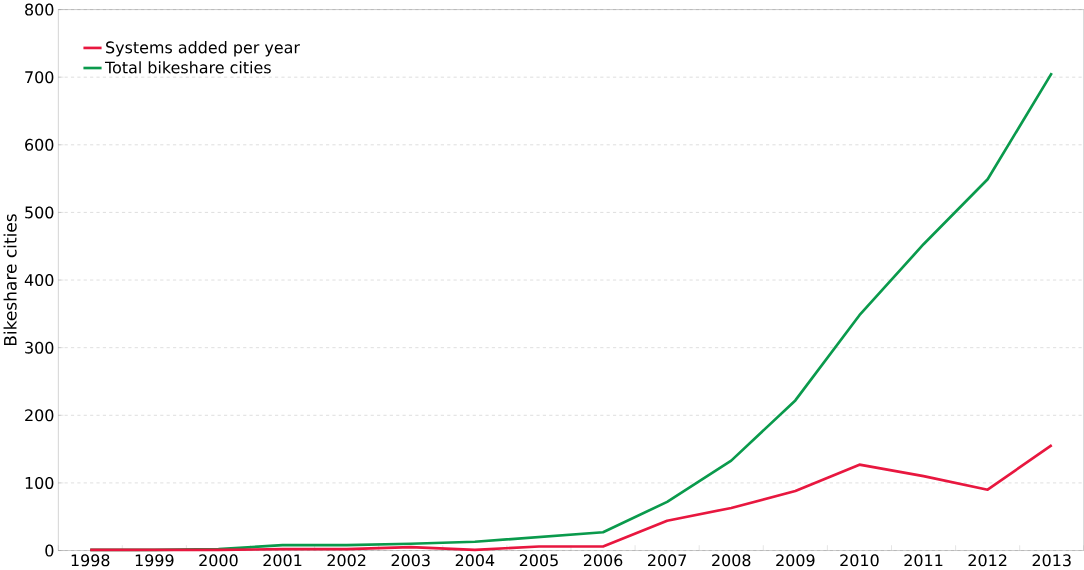 Image resolution: width=1084 pixels, height=570 pixels. Describe the element at coordinates (218, 560) in the screenshot. I see `x-tick-label: 2000` at that location.